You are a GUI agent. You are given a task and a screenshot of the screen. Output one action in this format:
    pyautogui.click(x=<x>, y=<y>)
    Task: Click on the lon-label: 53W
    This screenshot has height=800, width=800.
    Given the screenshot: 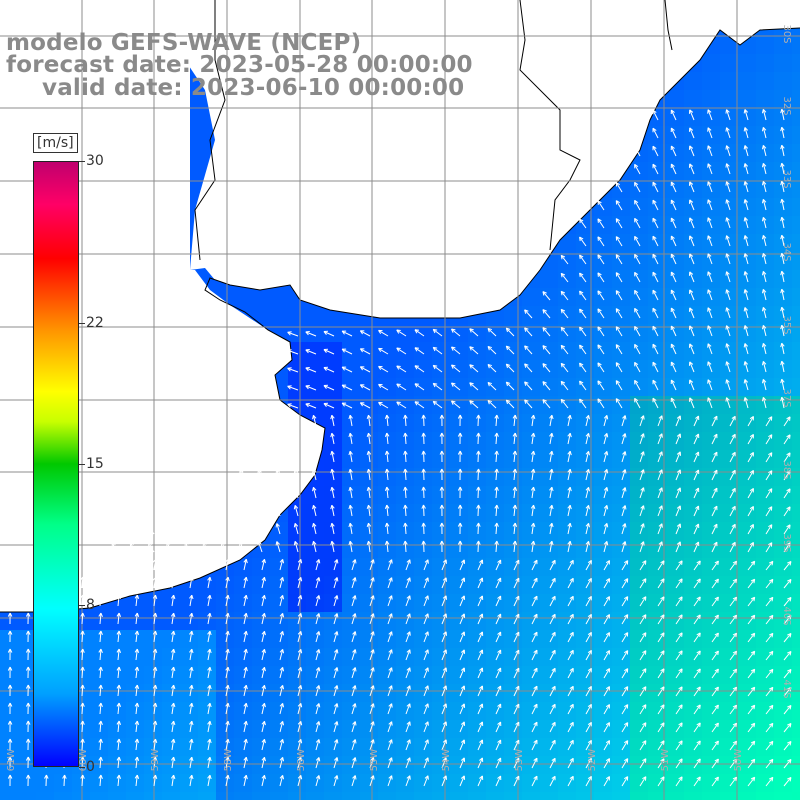 What is the action you would take?
    pyautogui.click(x=519, y=760)
    